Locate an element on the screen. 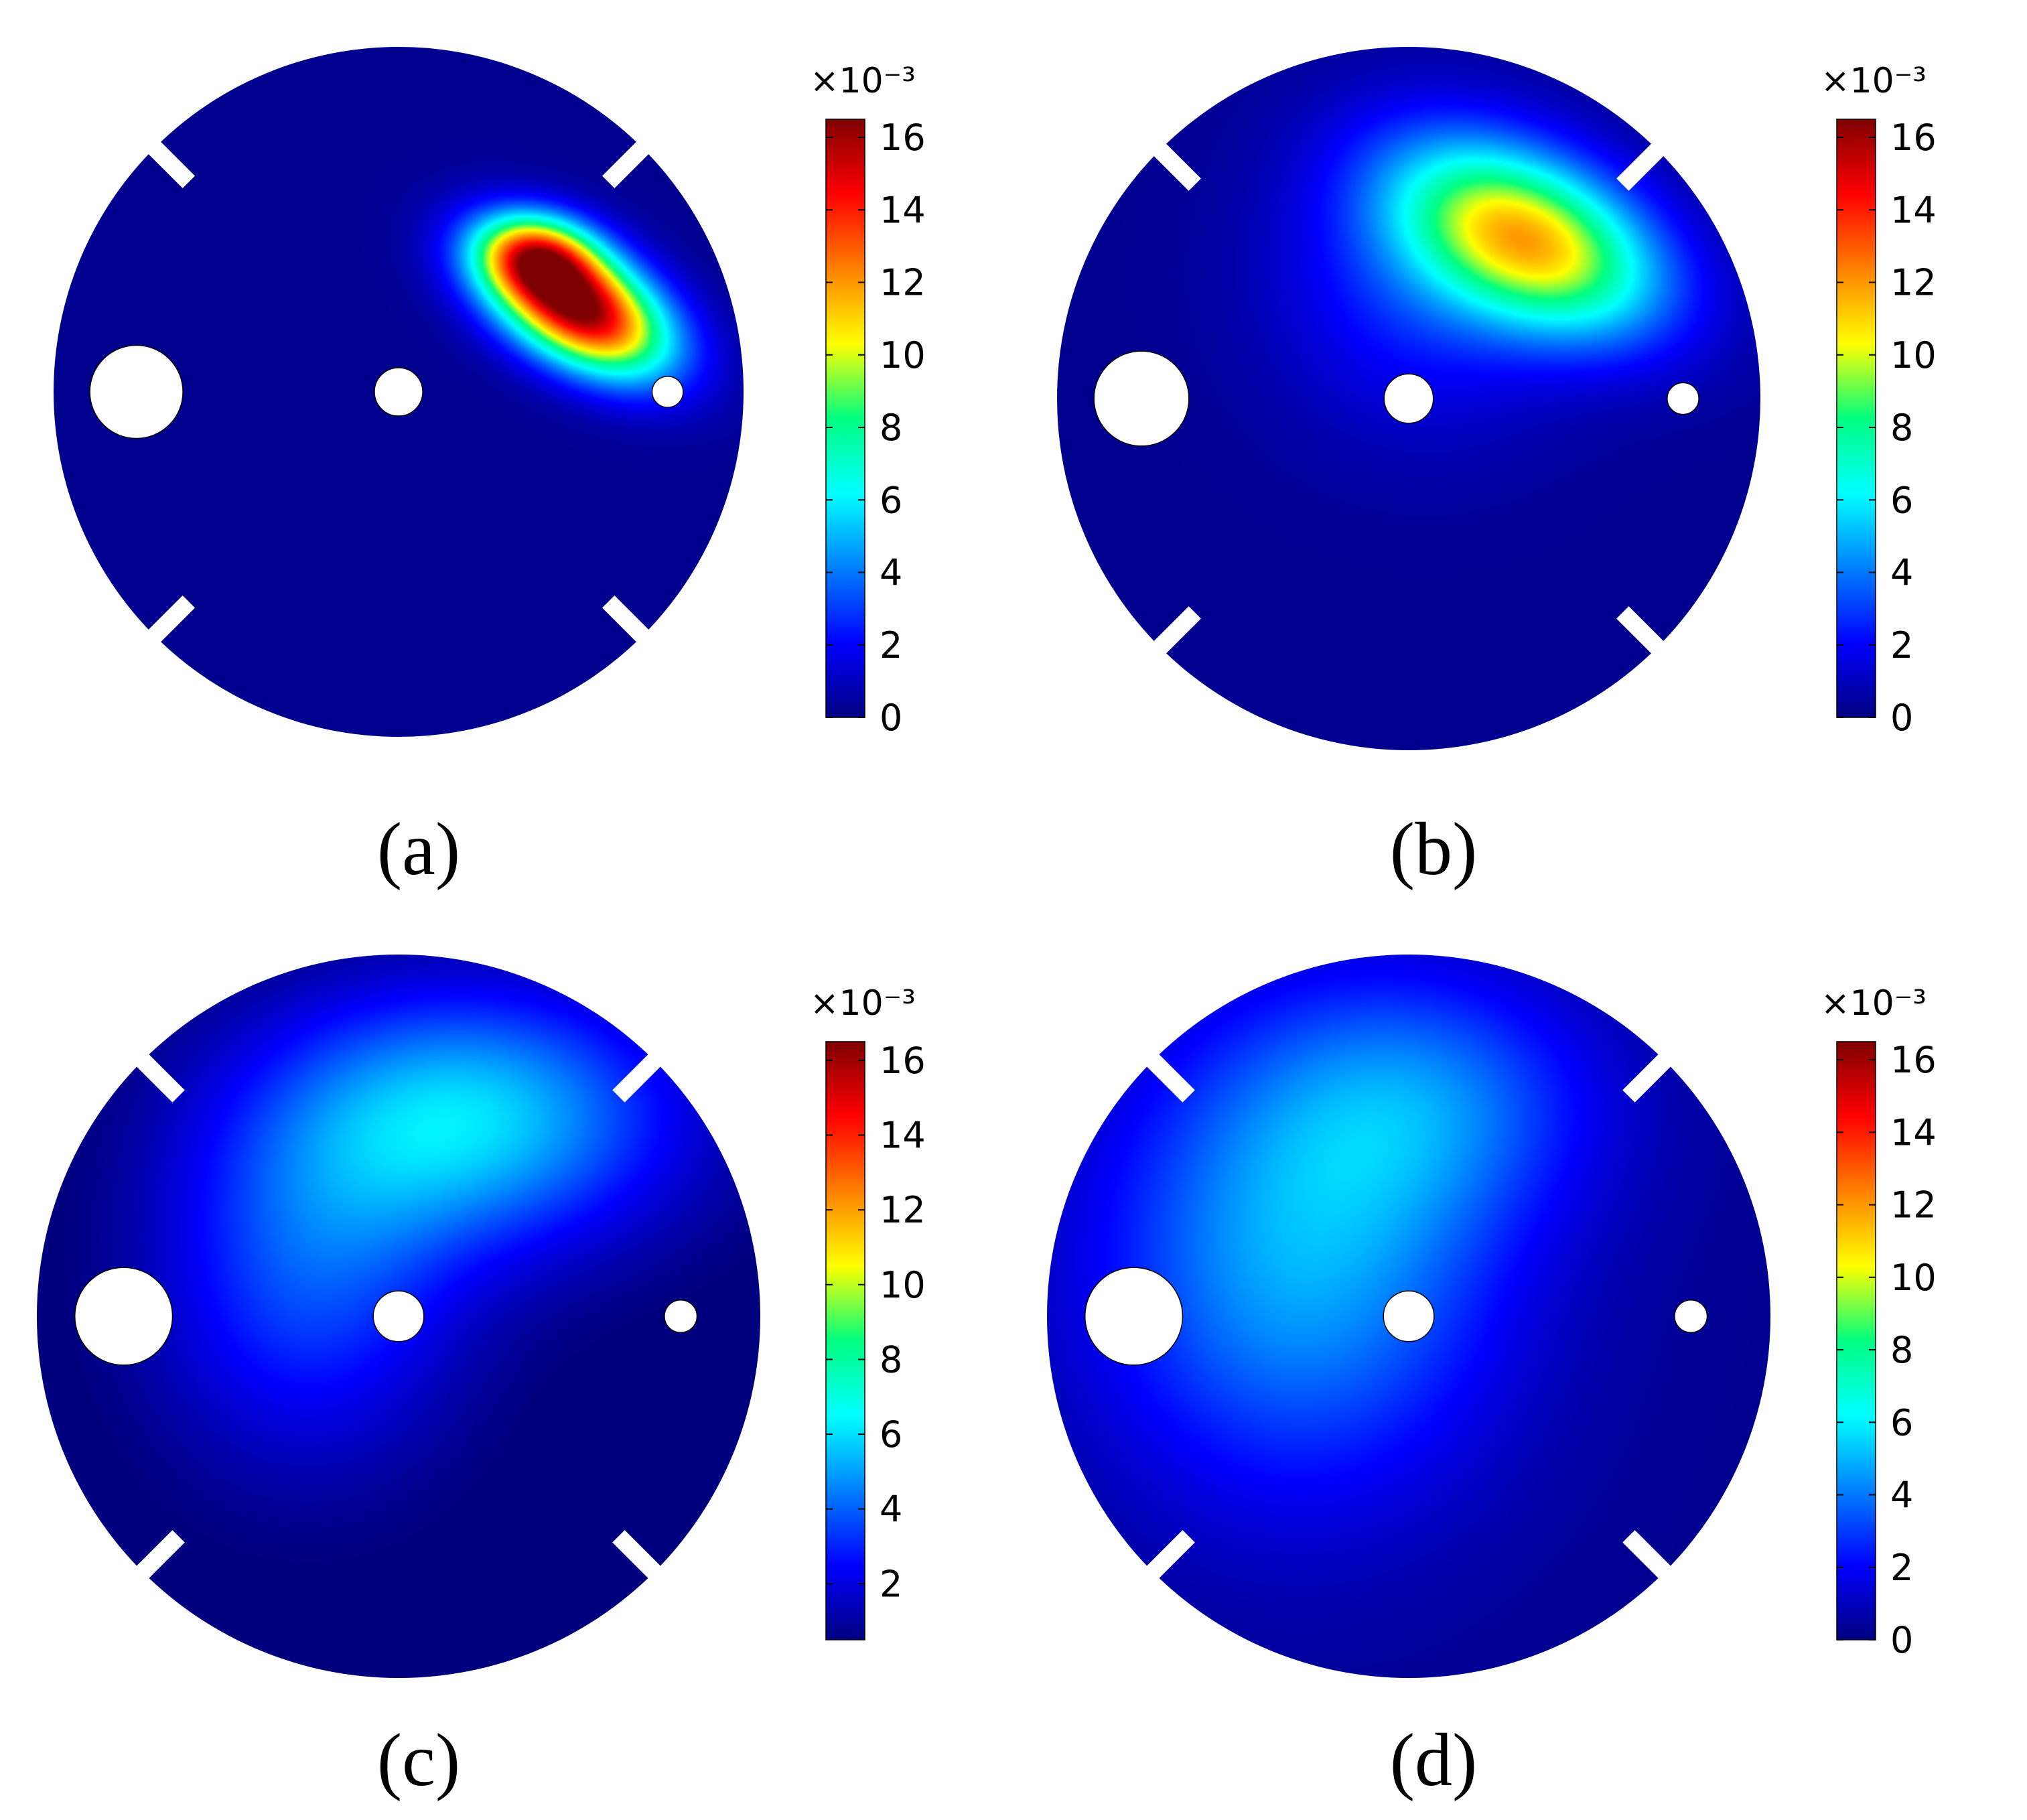 Image resolution: width=2027 pixels, height=1820 pixels. panel-label: (b) is located at coordinates (1434, 850).